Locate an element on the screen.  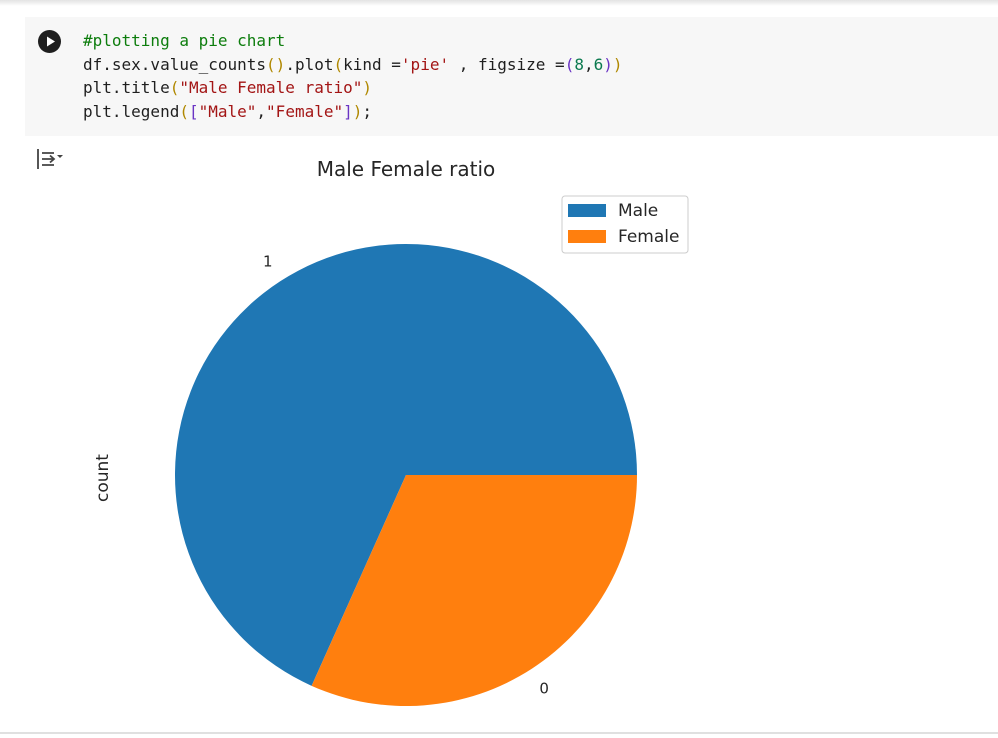
code-token: 6 is located at coordinates (598, 64).